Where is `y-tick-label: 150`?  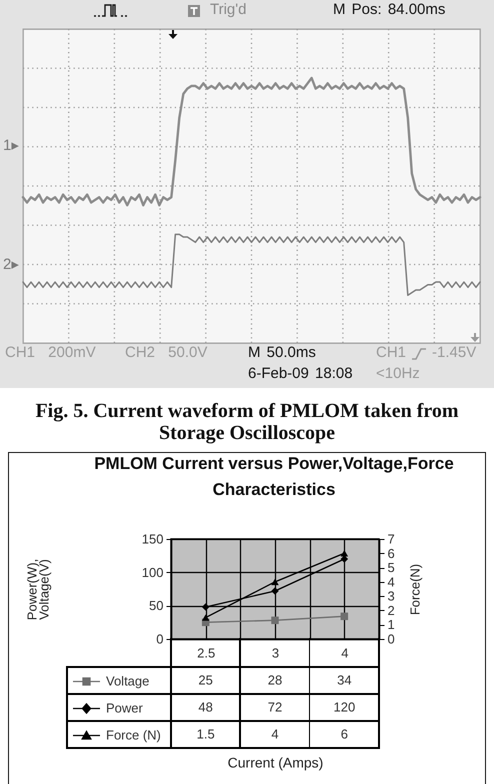
y-tick-label: 150 is located at coordinates (153, 539).